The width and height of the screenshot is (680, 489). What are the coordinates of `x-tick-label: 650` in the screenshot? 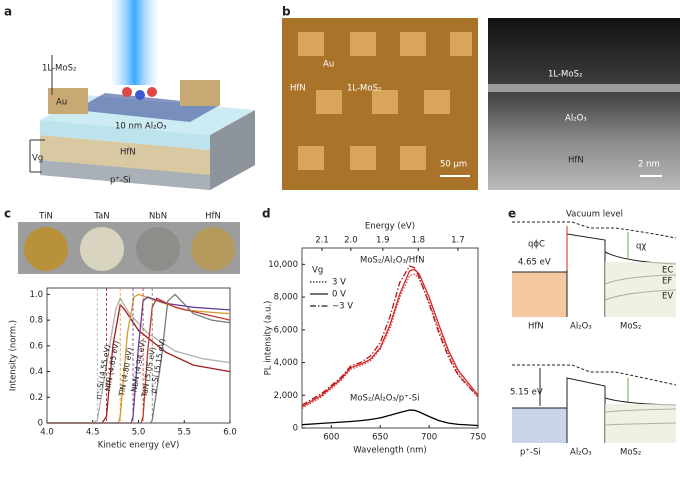 It's located at (380, 438).